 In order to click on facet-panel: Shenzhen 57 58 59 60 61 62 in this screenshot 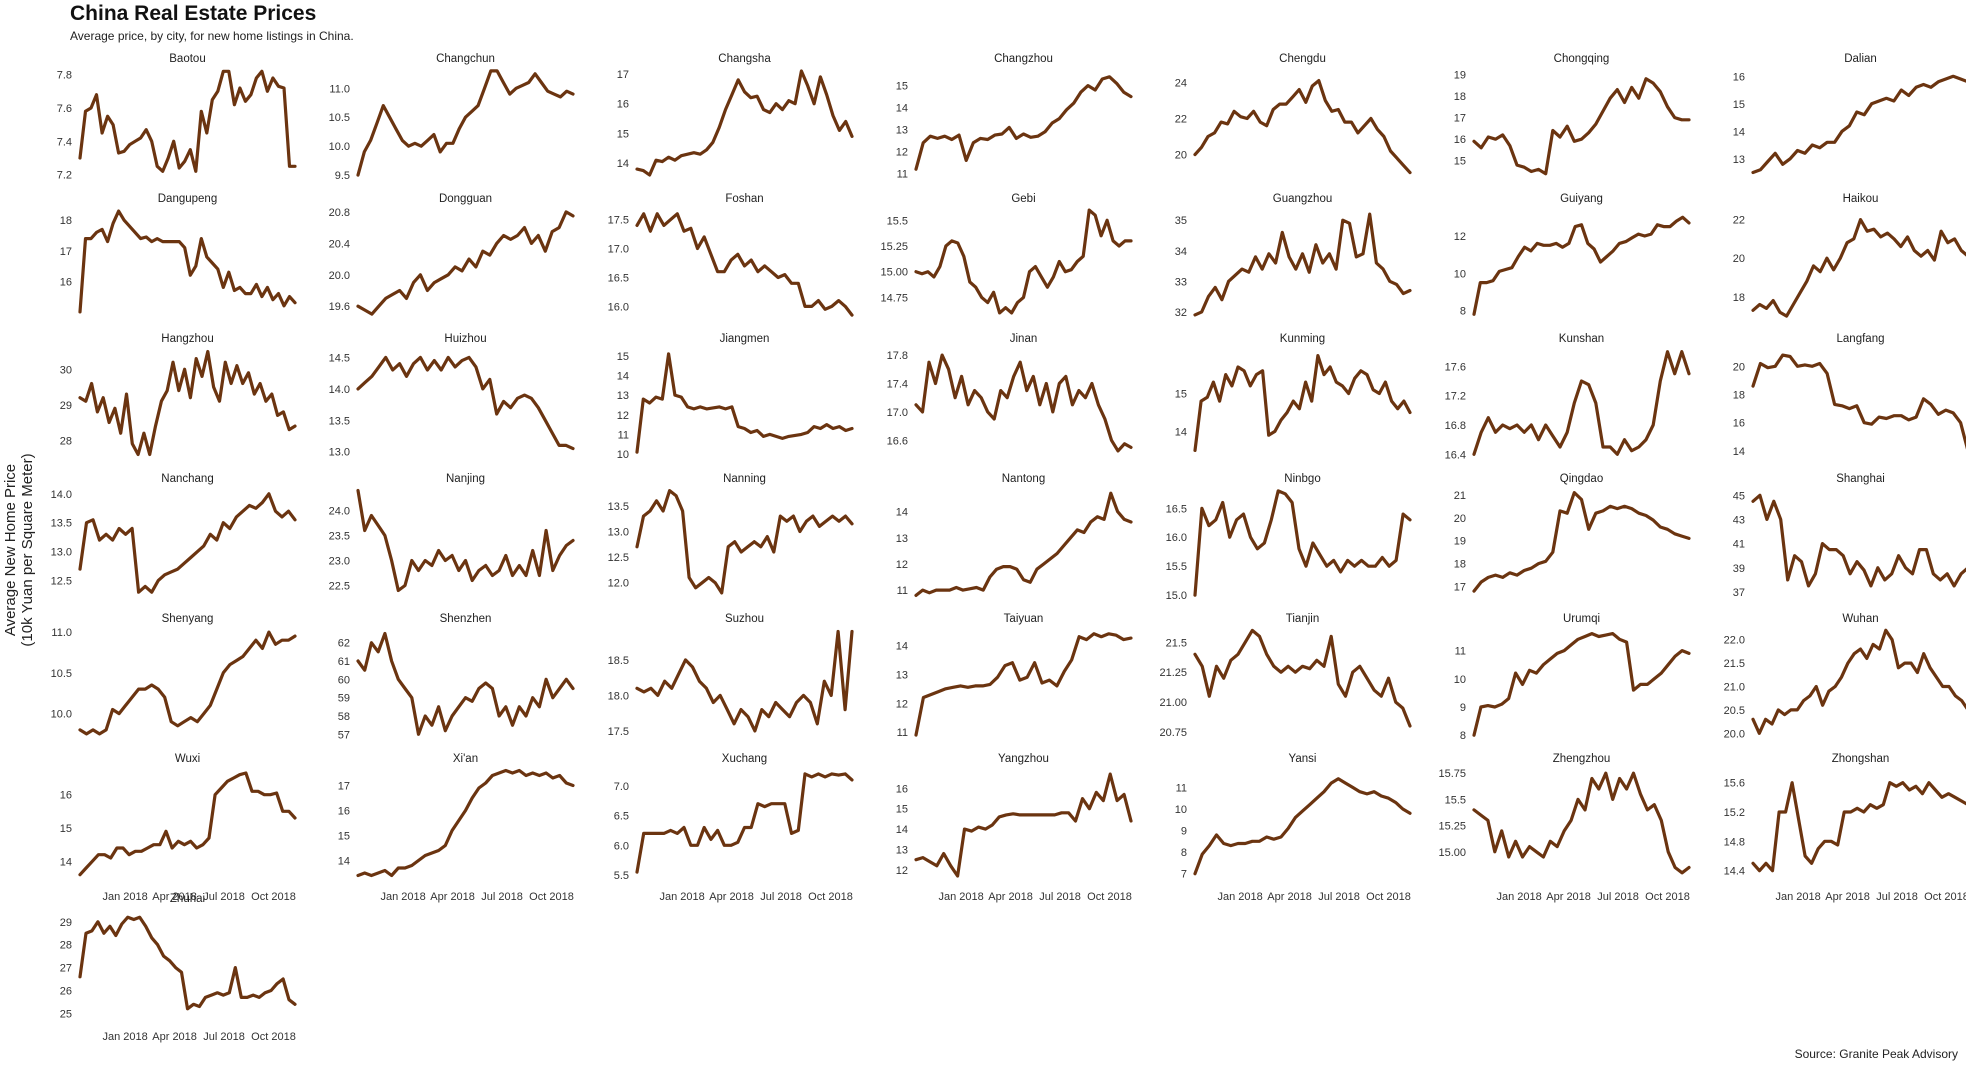, I will do `click(456, 677)`.